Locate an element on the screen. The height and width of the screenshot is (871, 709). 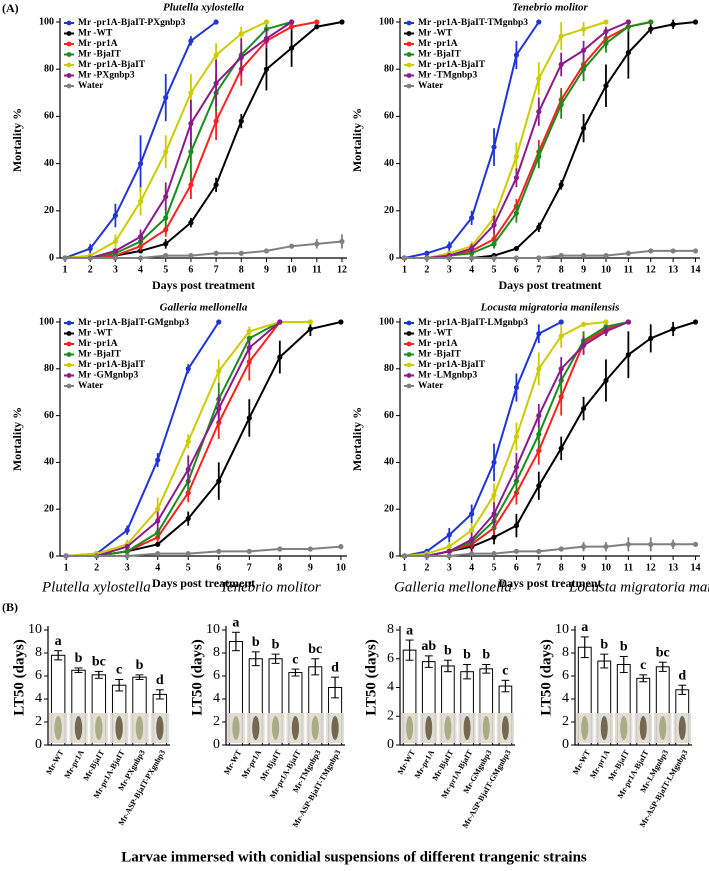
x-tick-label: 7 is located at coordinates (216, 269).